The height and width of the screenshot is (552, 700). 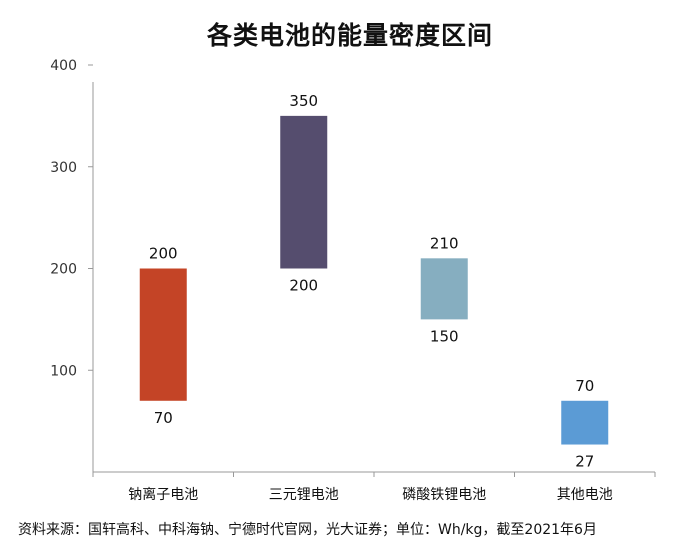 I want to click on max-value-label: 210, so click(x=444, y=243).